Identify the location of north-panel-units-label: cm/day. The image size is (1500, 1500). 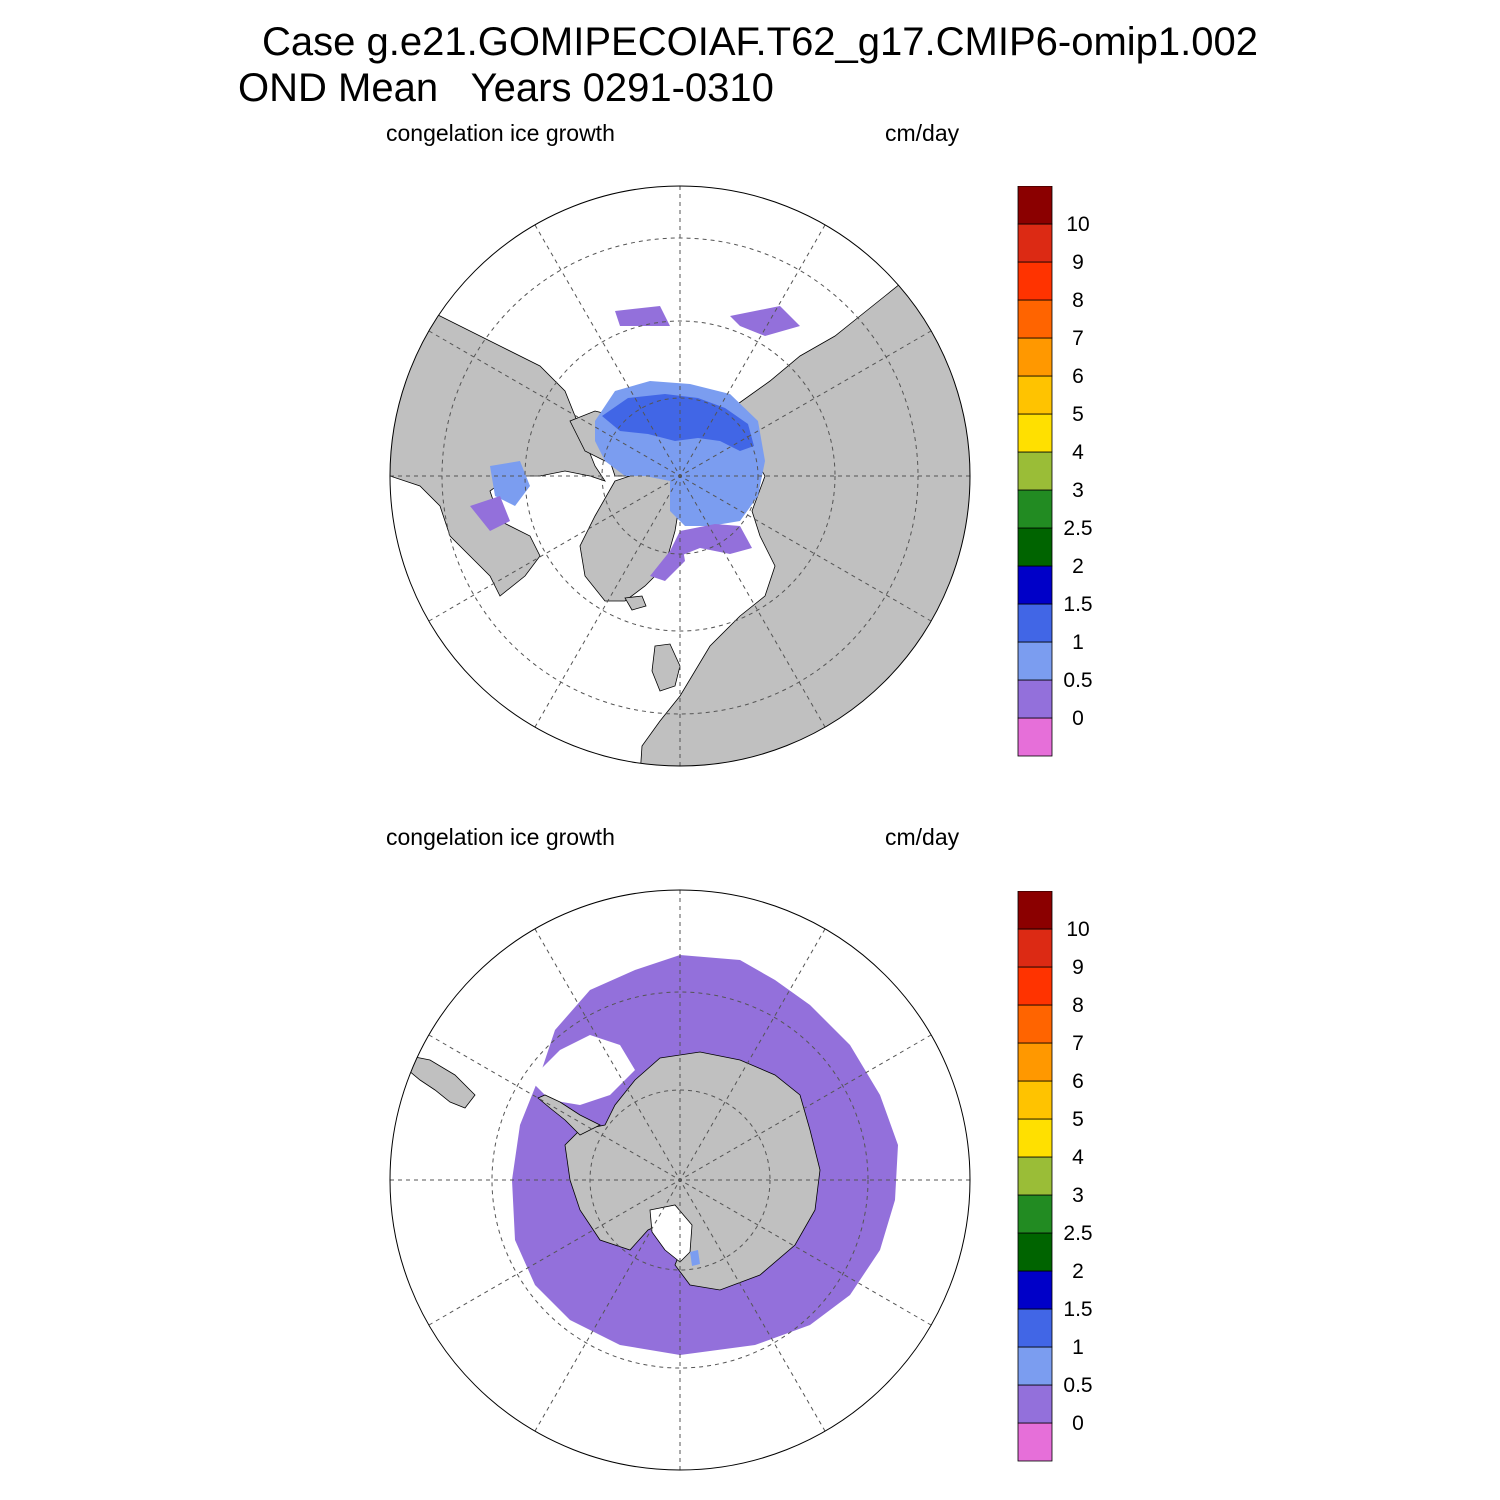
(922, 133).